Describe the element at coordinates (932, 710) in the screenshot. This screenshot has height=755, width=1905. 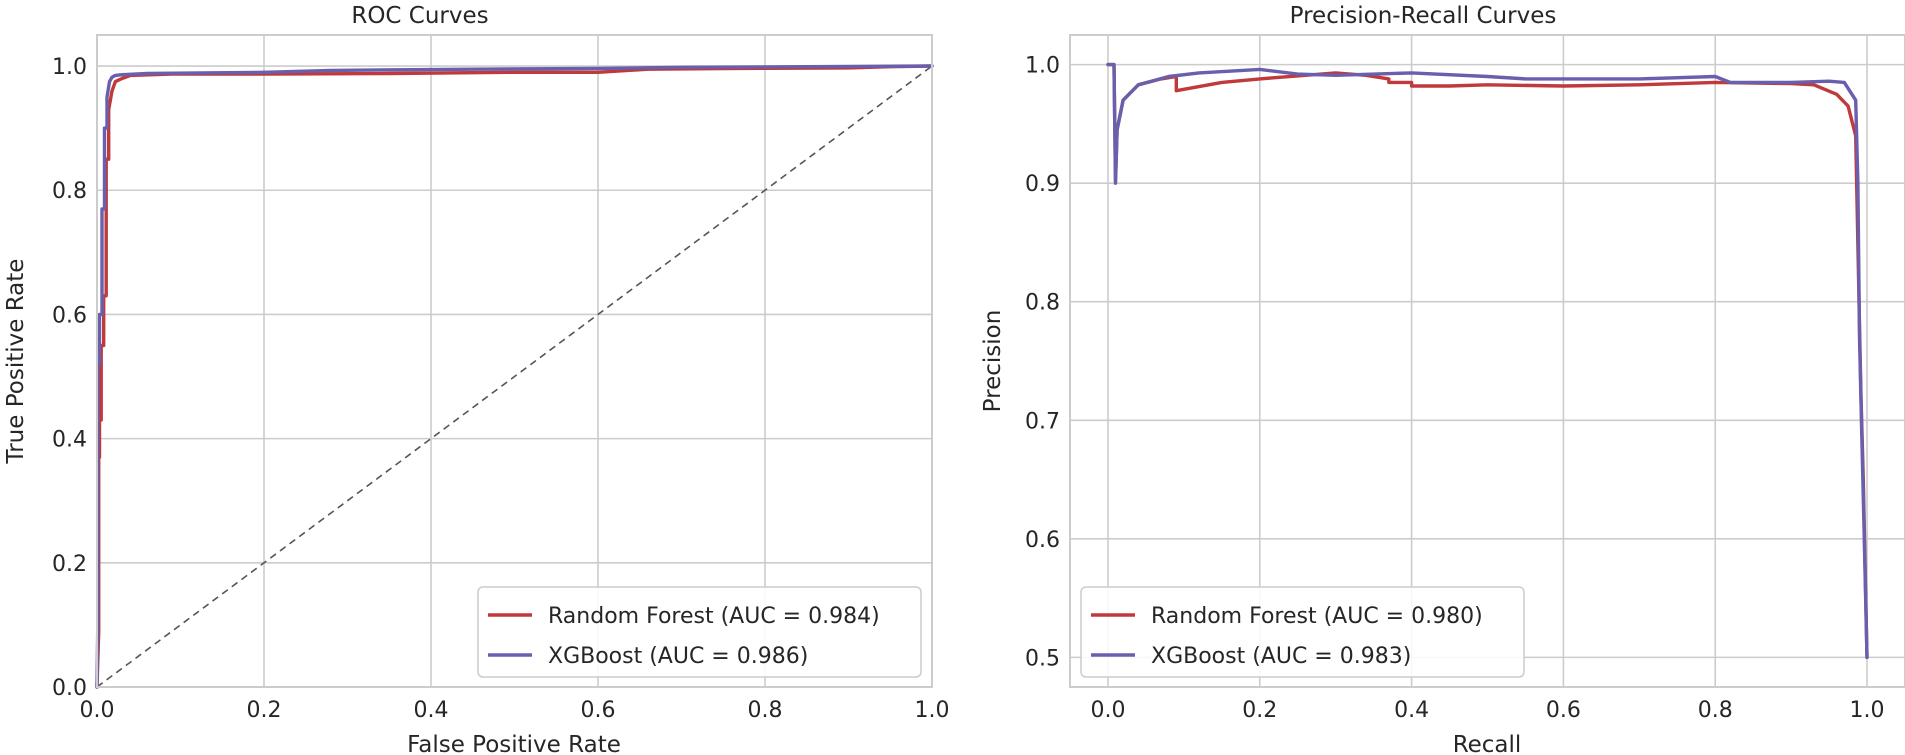
I see `roc-x-tick-label: 1.0` at that location.